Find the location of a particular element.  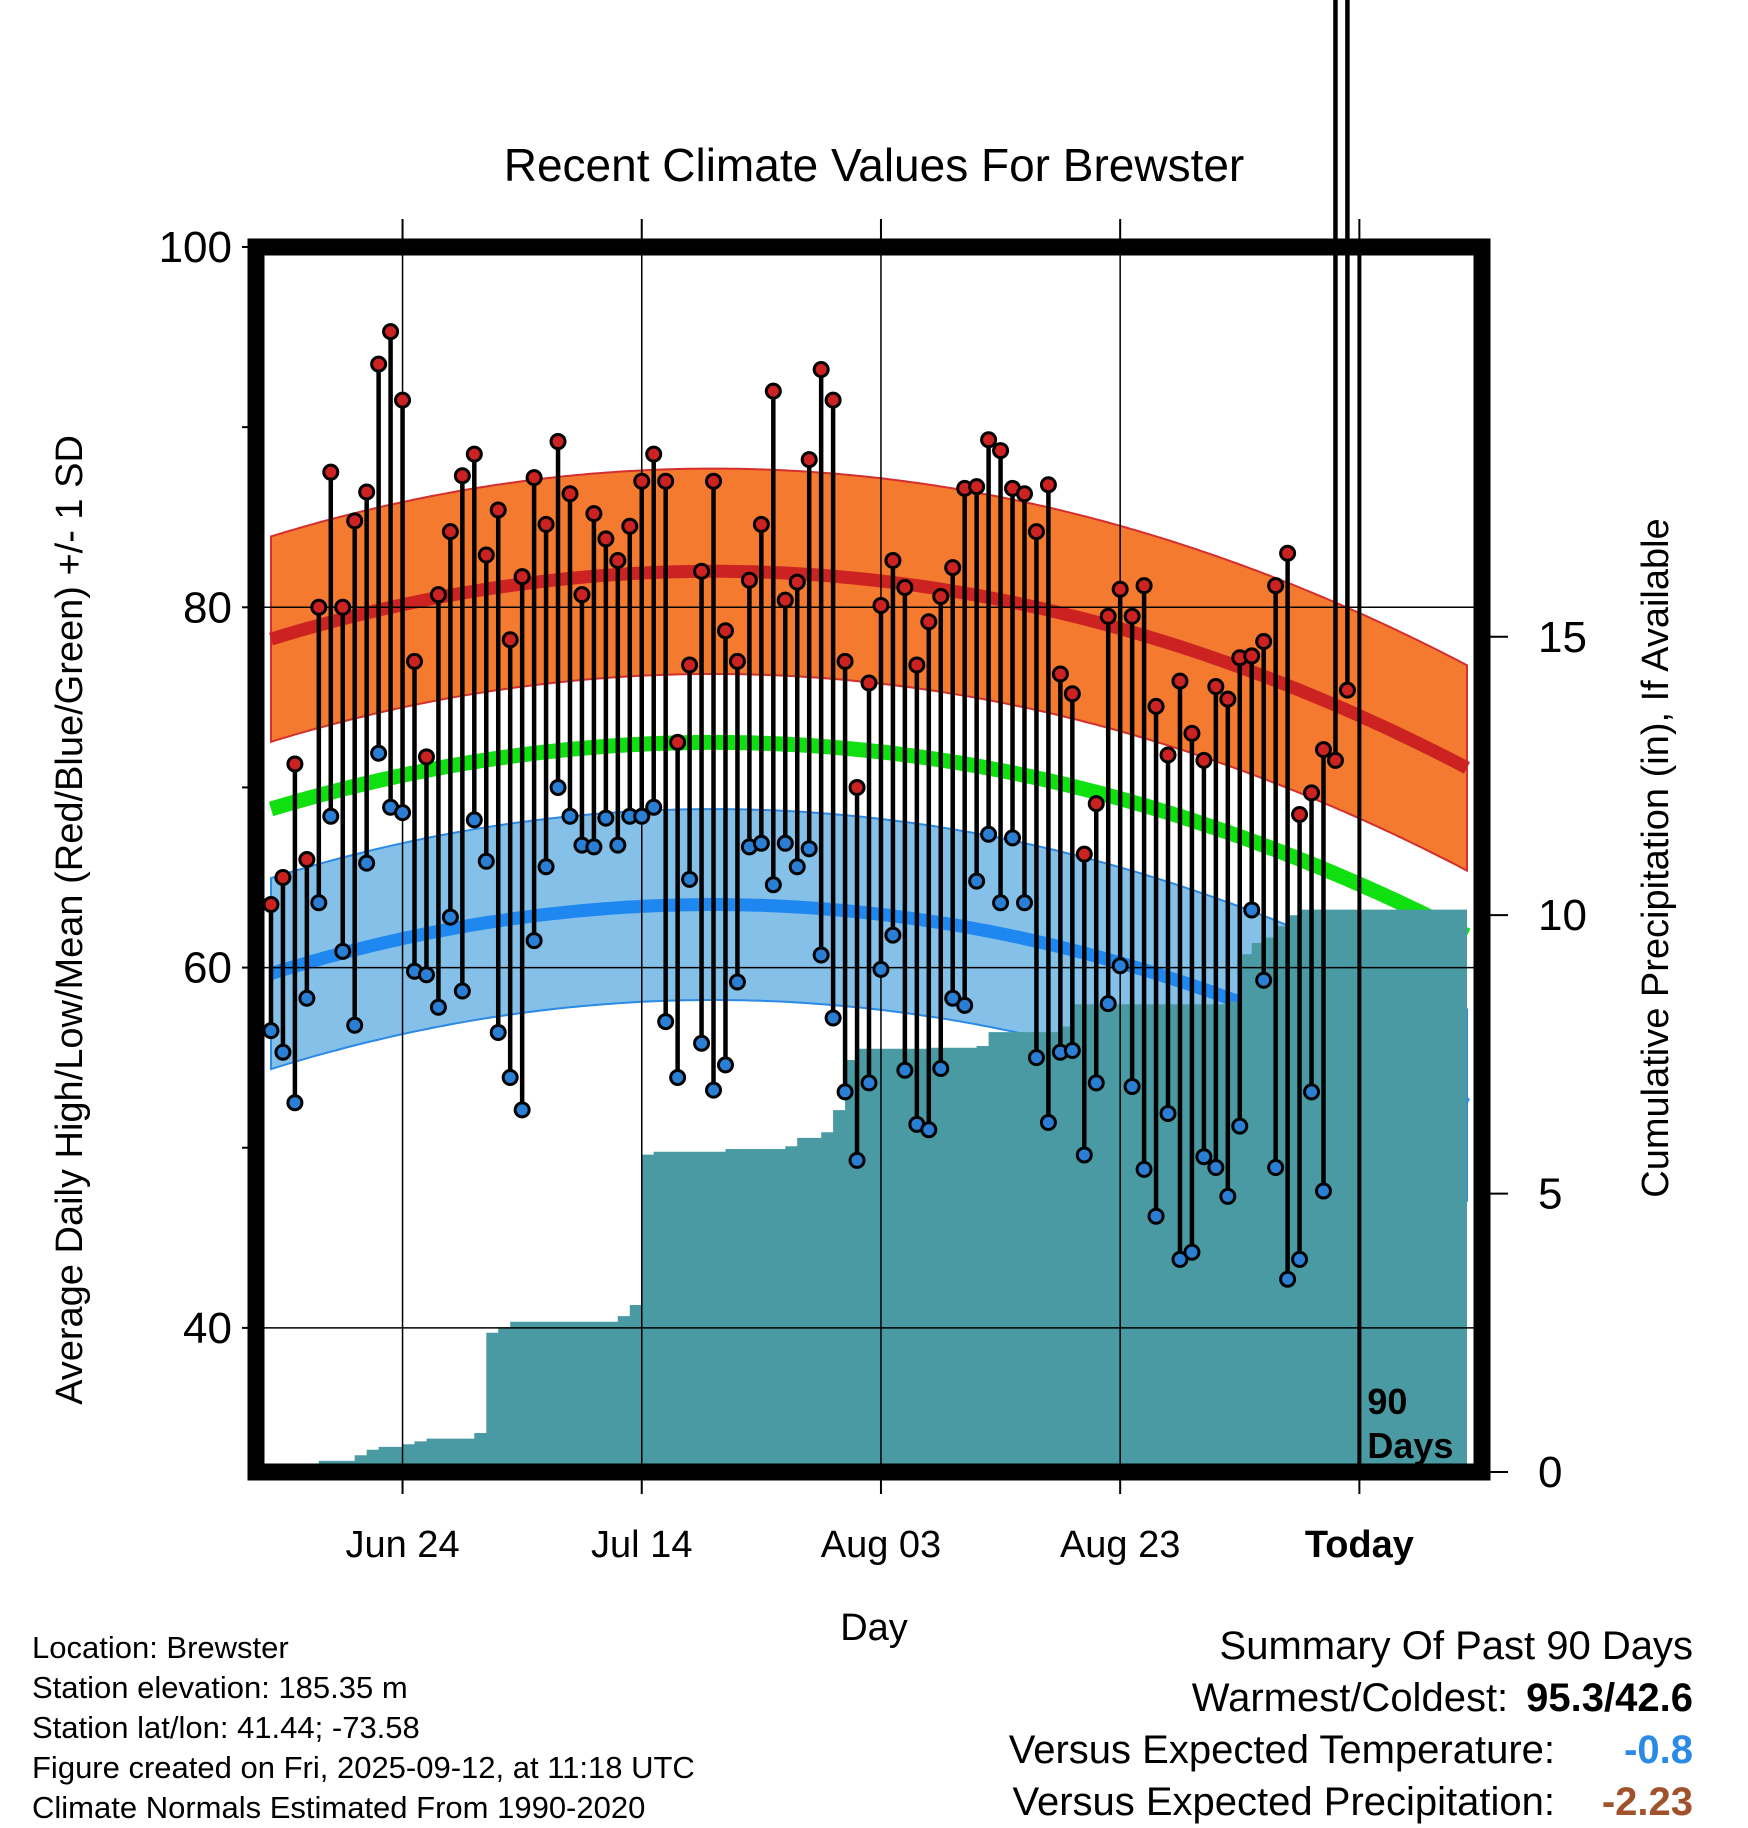

precip-departure-row: Versus Expected Precipitation: -2.23 is located at coordinates (1351, 1802).